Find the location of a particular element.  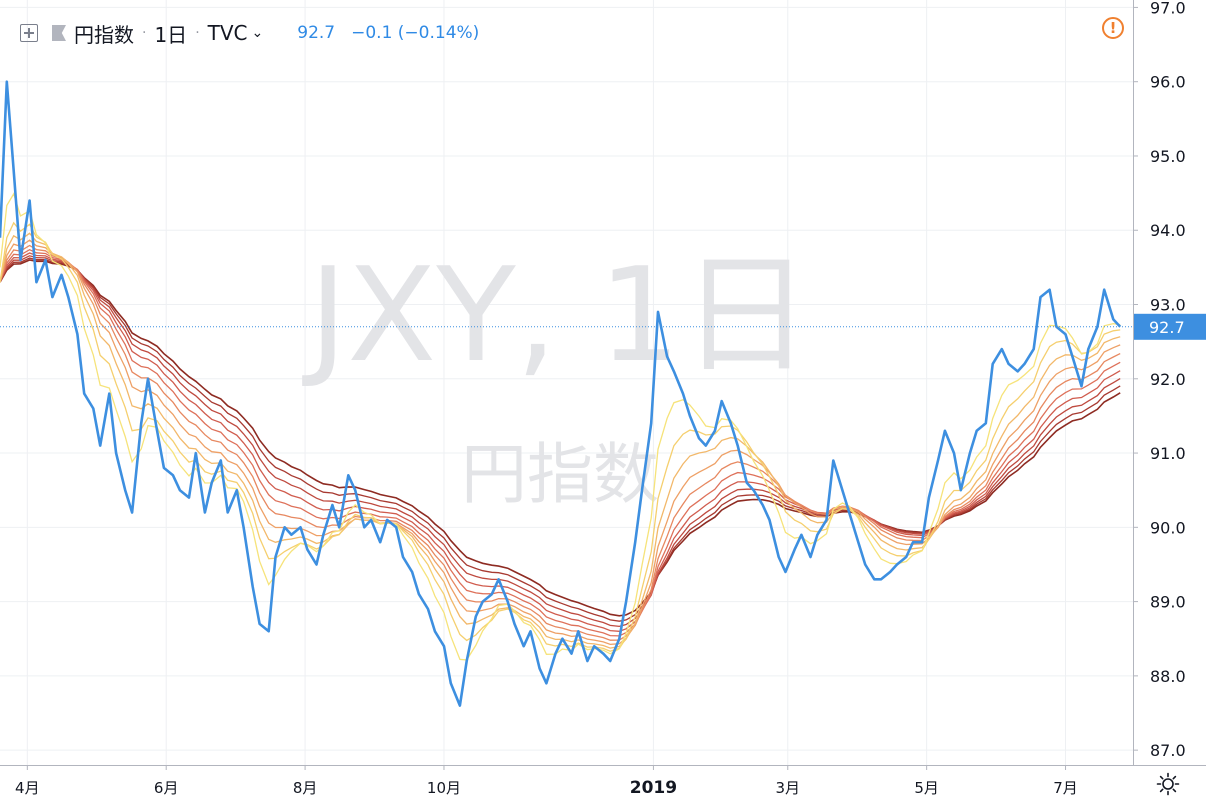

symbol-watermark: JXY, 1日 円指数 is located at coordinates (556, 376).